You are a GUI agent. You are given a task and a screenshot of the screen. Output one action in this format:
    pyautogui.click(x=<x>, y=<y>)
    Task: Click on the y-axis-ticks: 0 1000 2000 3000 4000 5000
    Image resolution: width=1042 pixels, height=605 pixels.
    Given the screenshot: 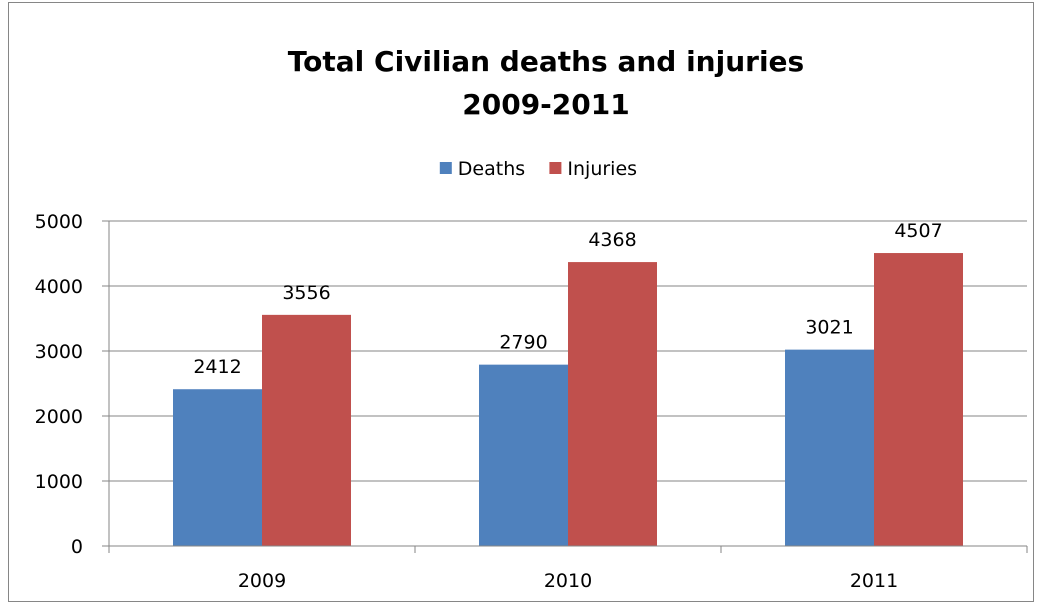 What is the action you would take?
    pyautogui.click(x=72, y=384)
    